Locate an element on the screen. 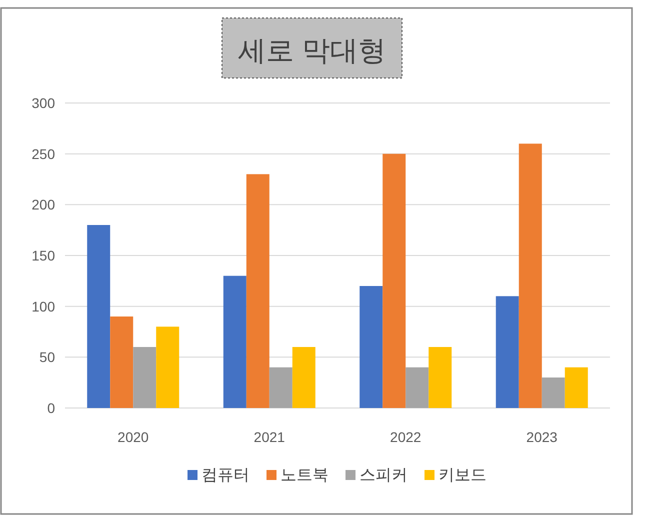 The width and height of the screenshot is (649, 526). chart-title: 세로 막대형 is located at coordinates (312, 50).